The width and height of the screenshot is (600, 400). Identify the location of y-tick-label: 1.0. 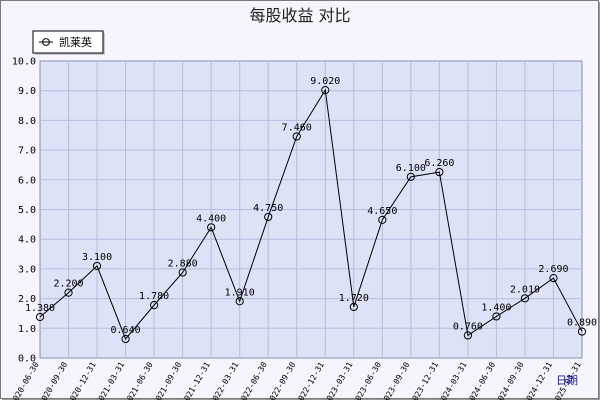
(27, 329).